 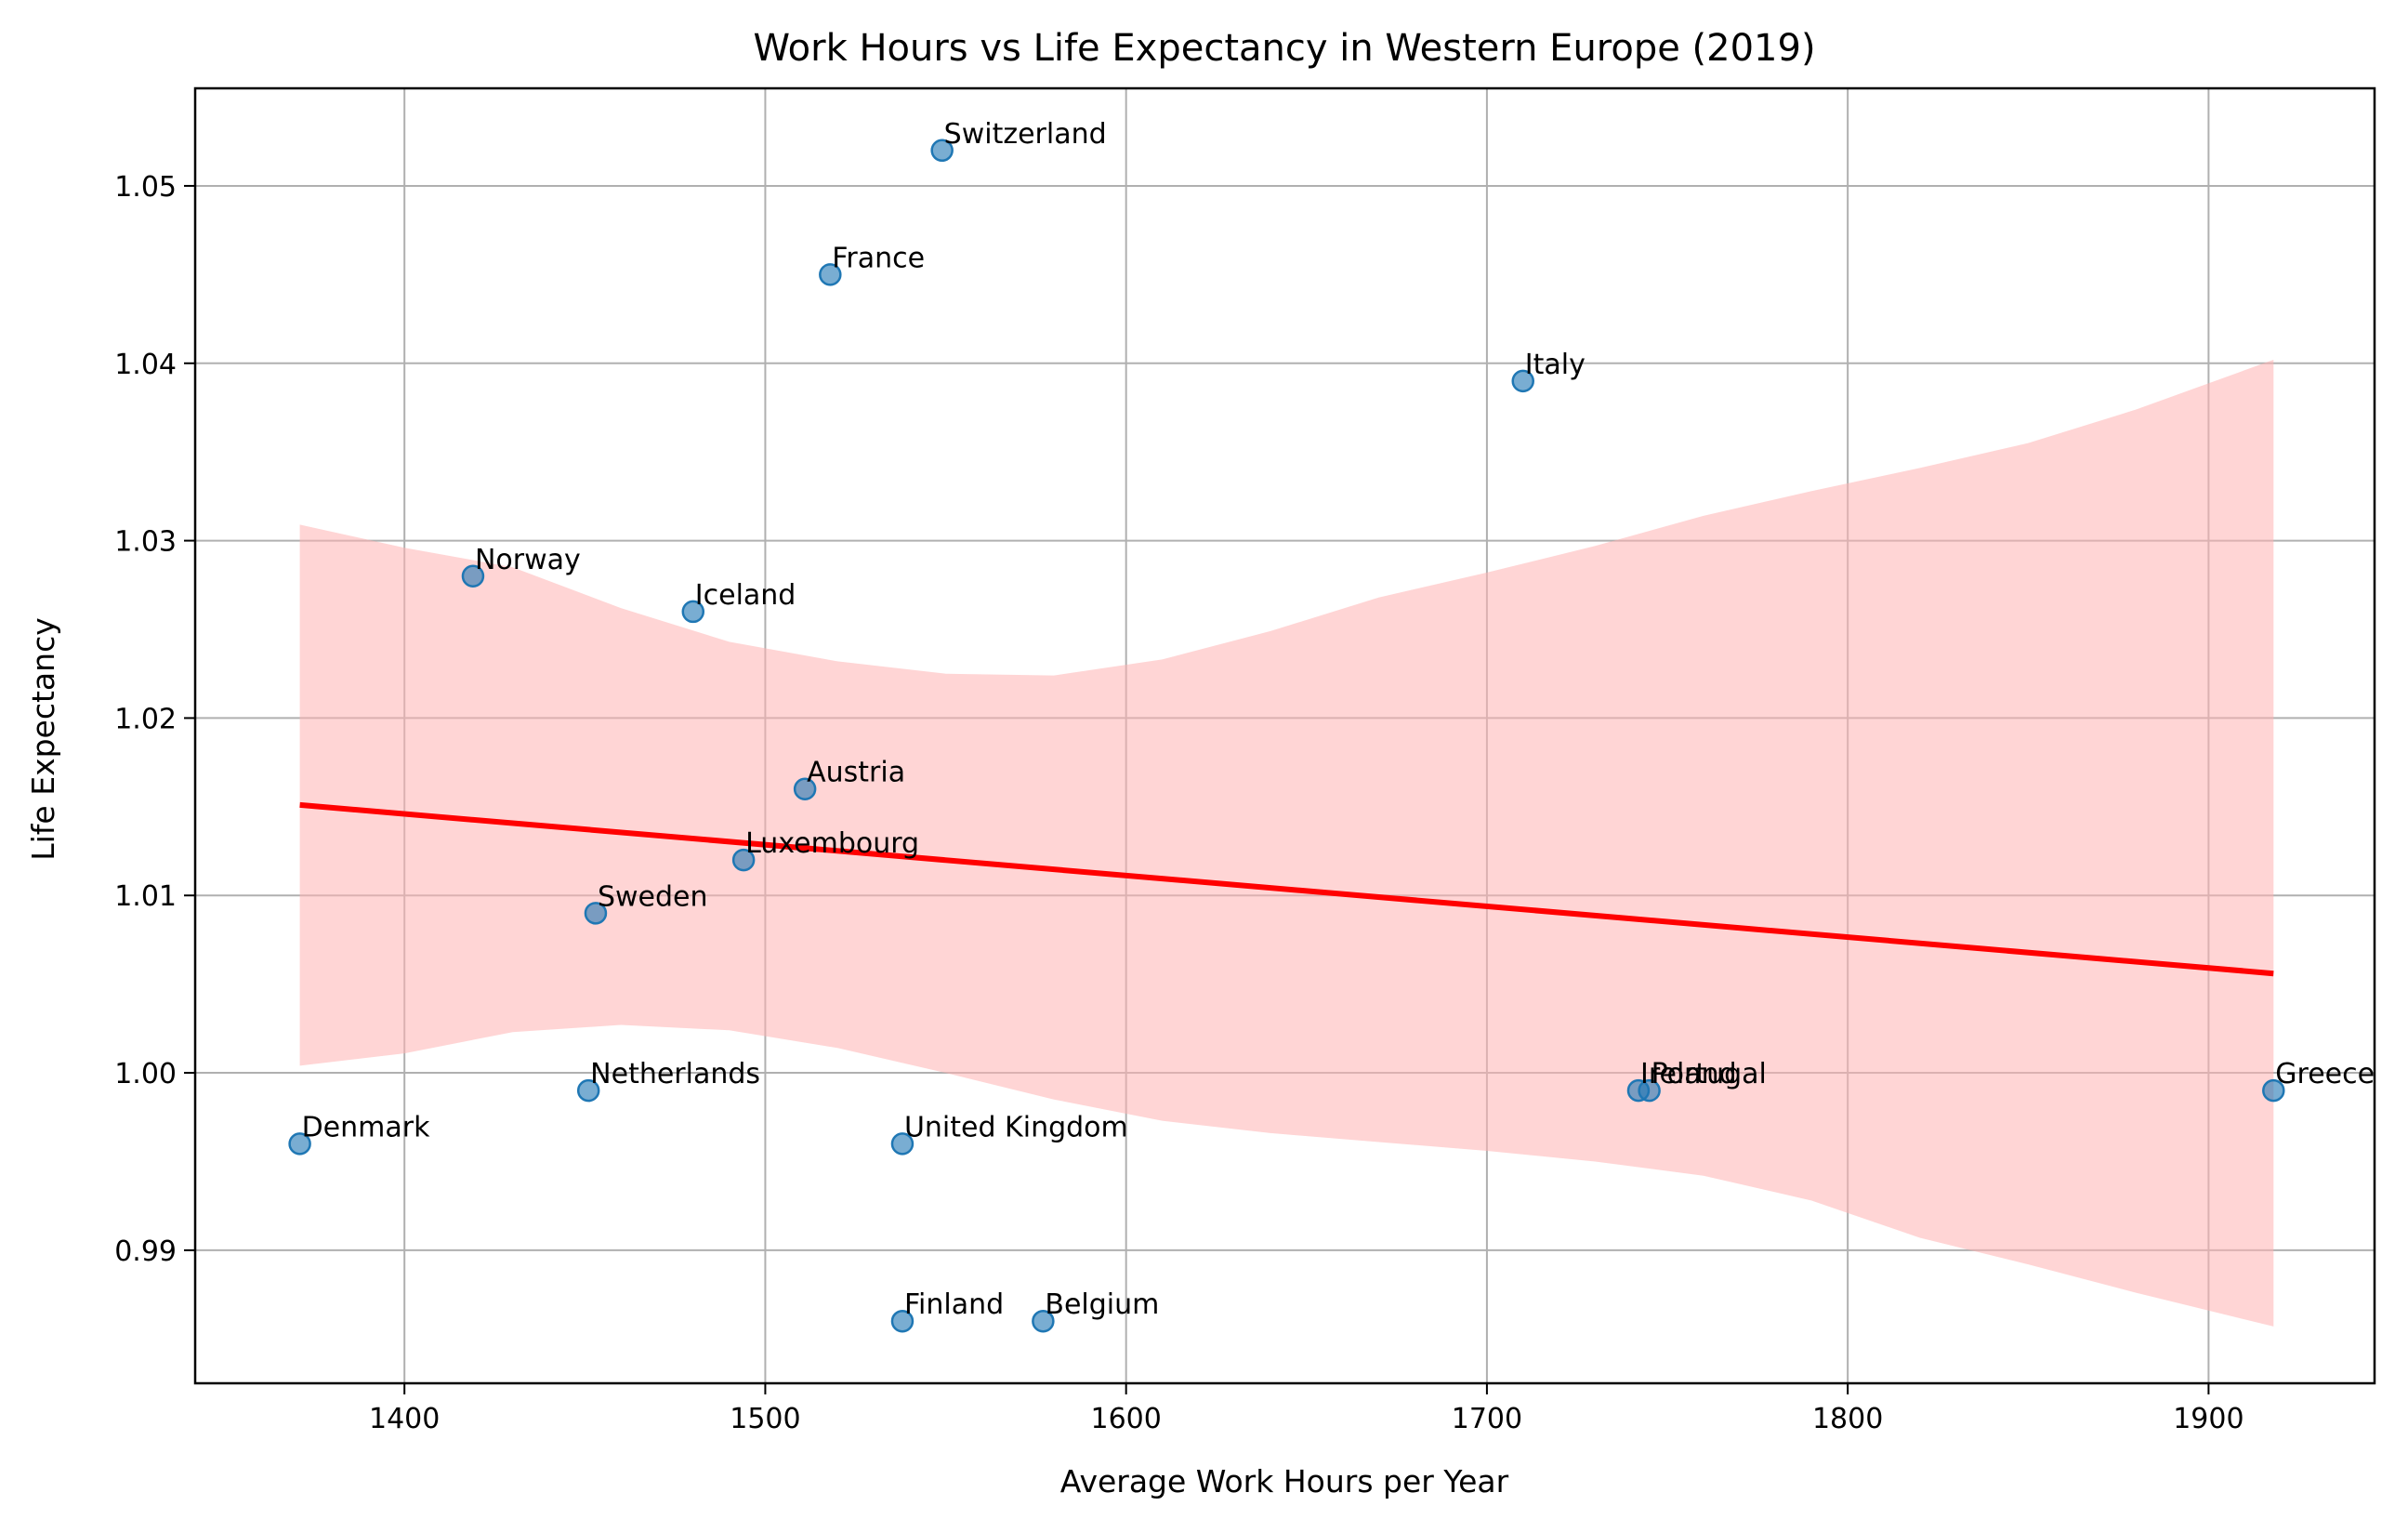 What do you see at coordinates (145, 719) in the screenshot?
I see `y-tick-label: 1.02` at bounding box center [145, 719].